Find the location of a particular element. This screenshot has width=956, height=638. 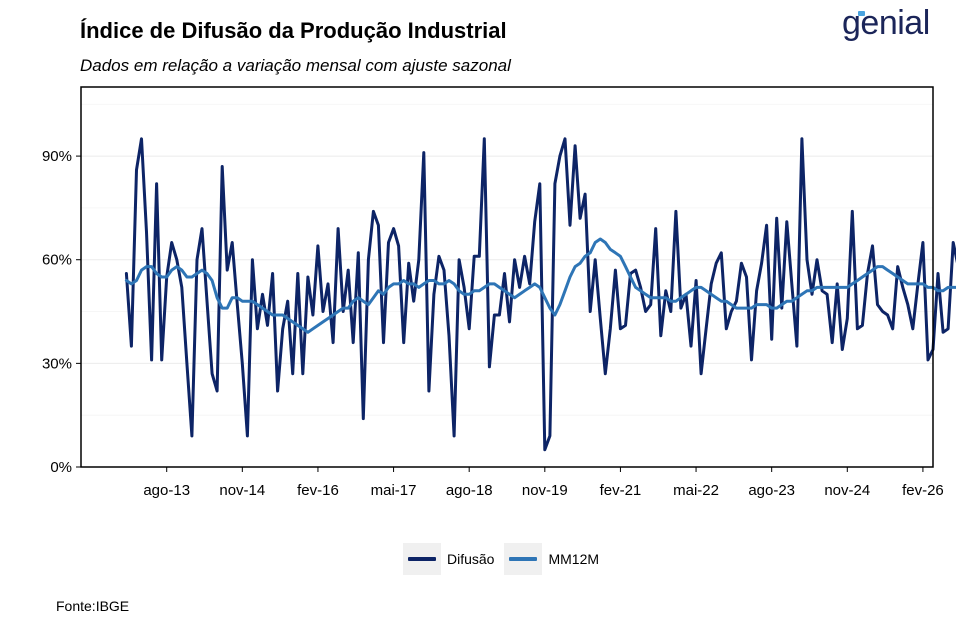

legend-swatch-difusao is located at coordinates (422, 559).